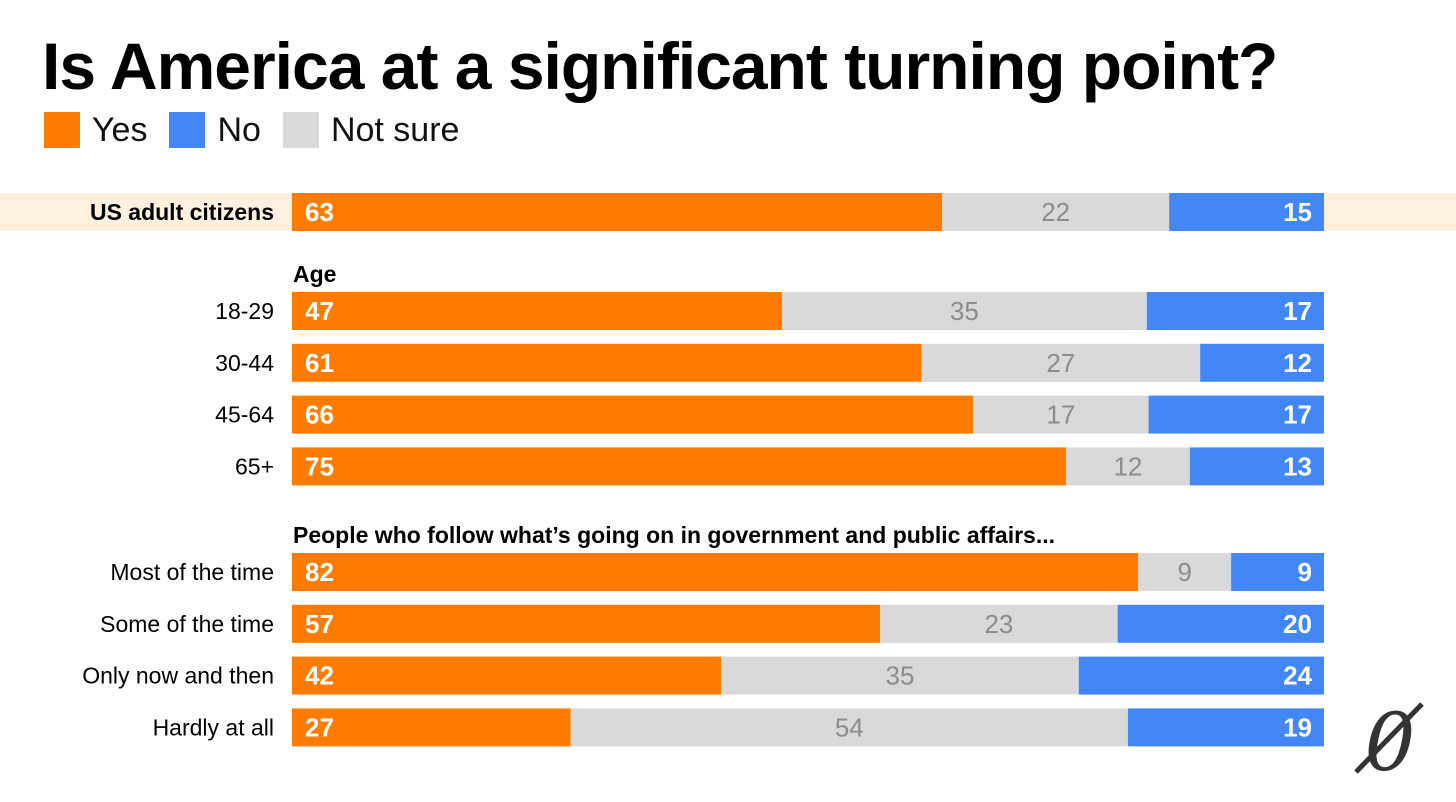  I want to click on legend-item-no: No, so click(215, 130).